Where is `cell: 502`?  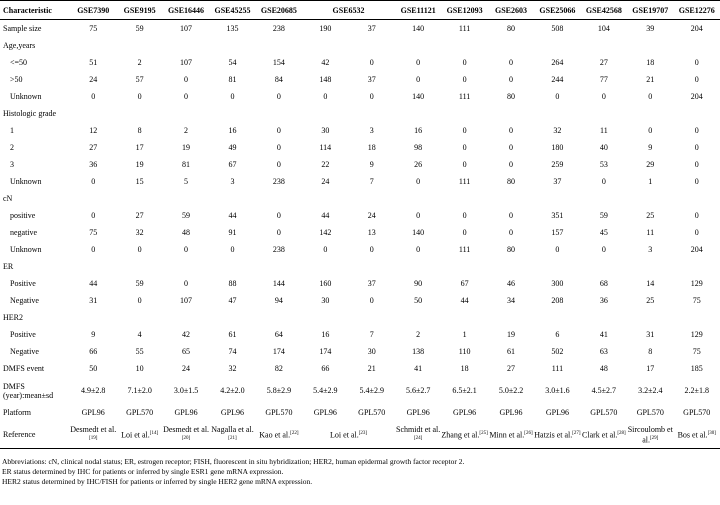 cell: 502 is located at coordinates (557, 351).